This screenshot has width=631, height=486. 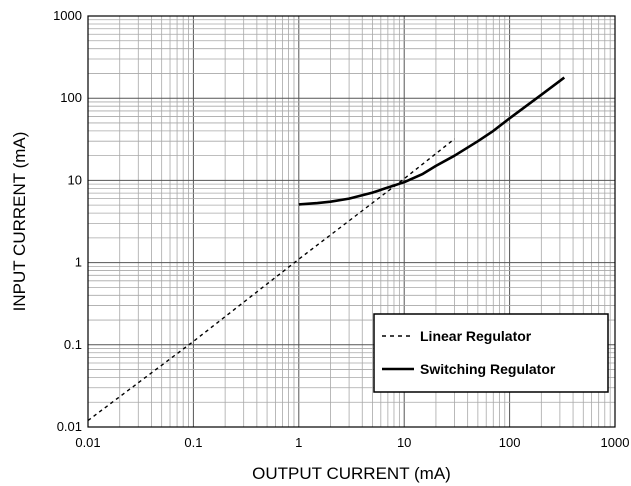 What do you see at coordinates (69, 426) in the screenshot?
I see `y-tick-label: 0.01` at bounding box center [69, 426].